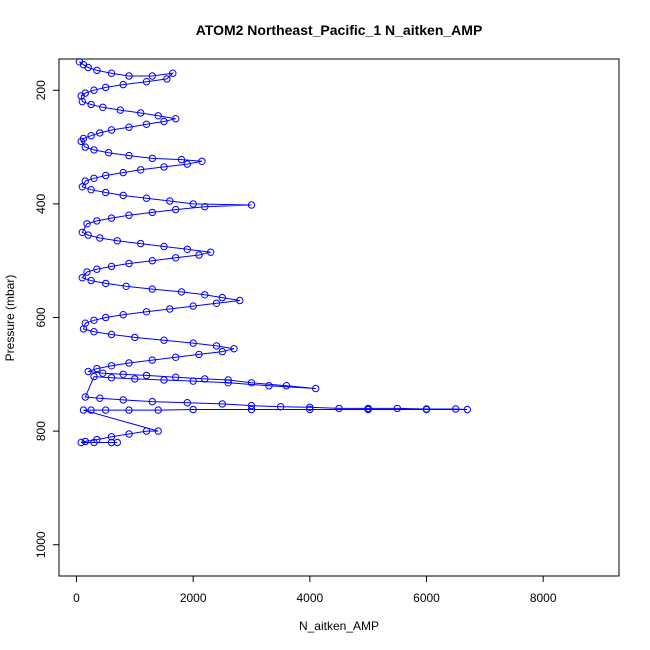  What do you see at coordinates (41, 317) in the screenshot?
I see `y-tick-label: 600` at bounding box center [41, 317].